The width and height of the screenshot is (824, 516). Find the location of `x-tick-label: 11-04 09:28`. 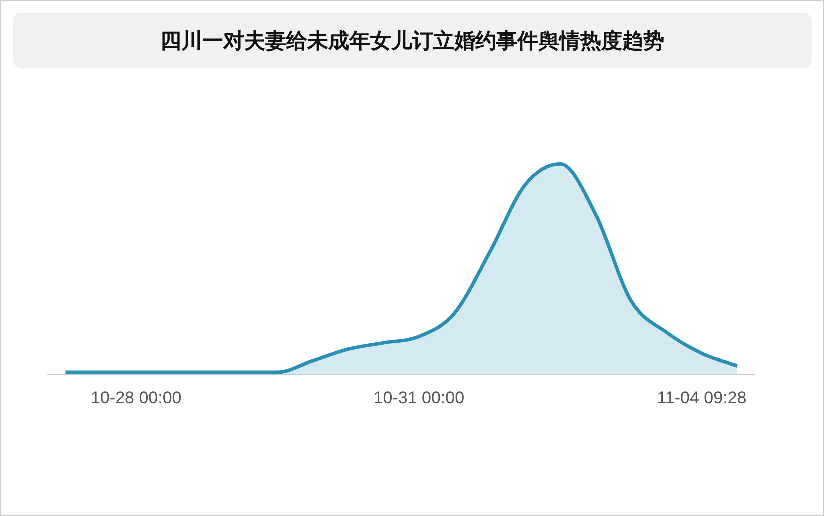

x-tick-label: 11-04 09:28 is located at coordinates (702, 398).